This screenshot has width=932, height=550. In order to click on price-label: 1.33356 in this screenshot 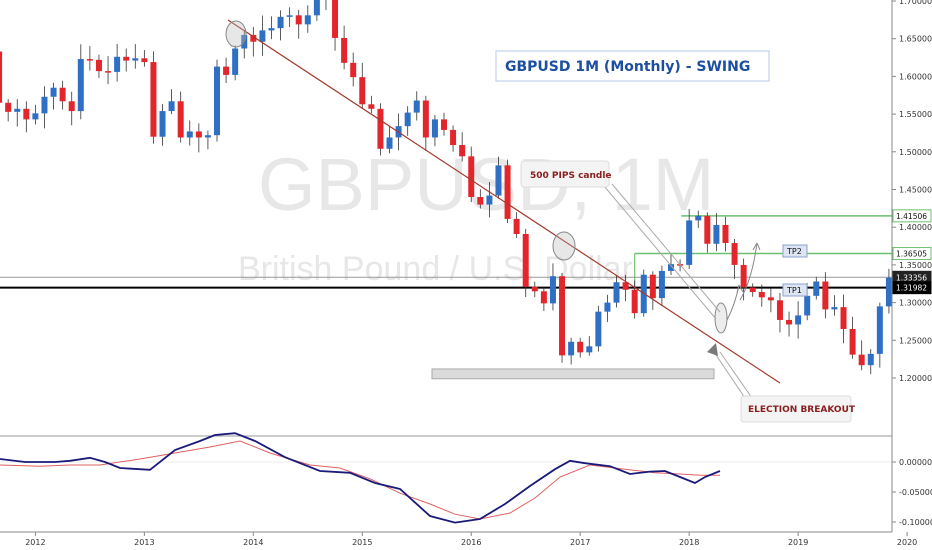, I will do `click(911, 277)`.